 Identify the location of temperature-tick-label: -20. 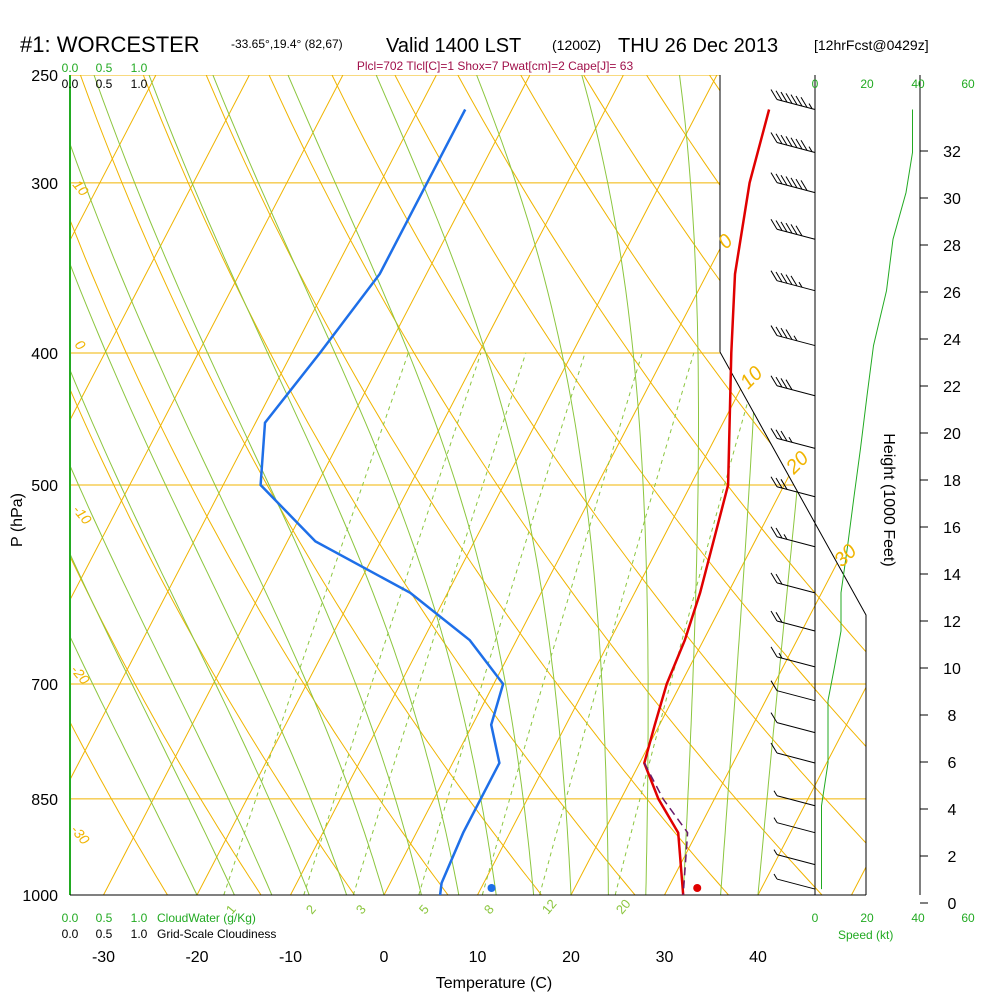
(196, 957).